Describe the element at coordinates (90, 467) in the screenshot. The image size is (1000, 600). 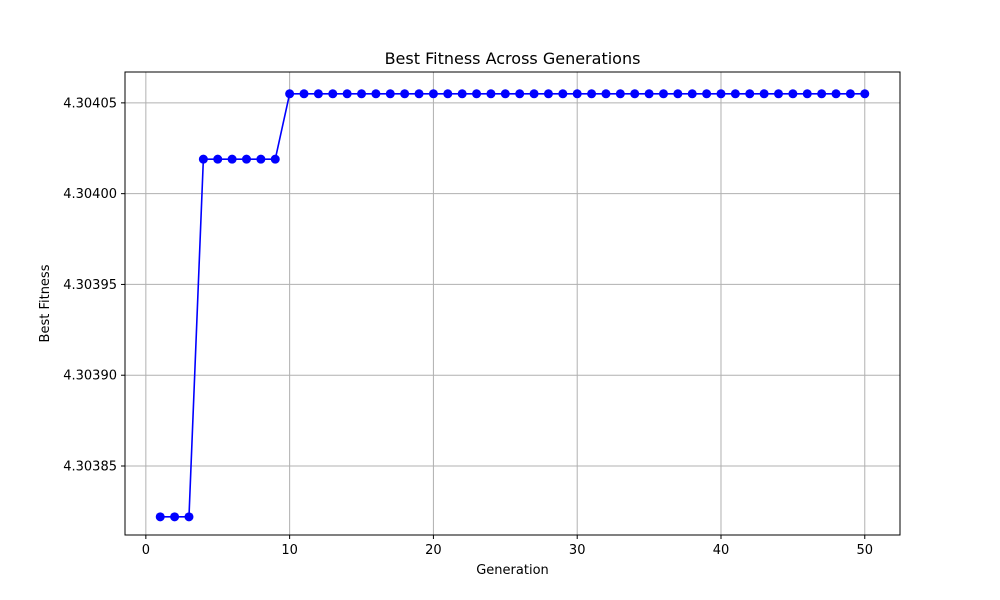
I see `y-tick-label: 4.30385` at that location.